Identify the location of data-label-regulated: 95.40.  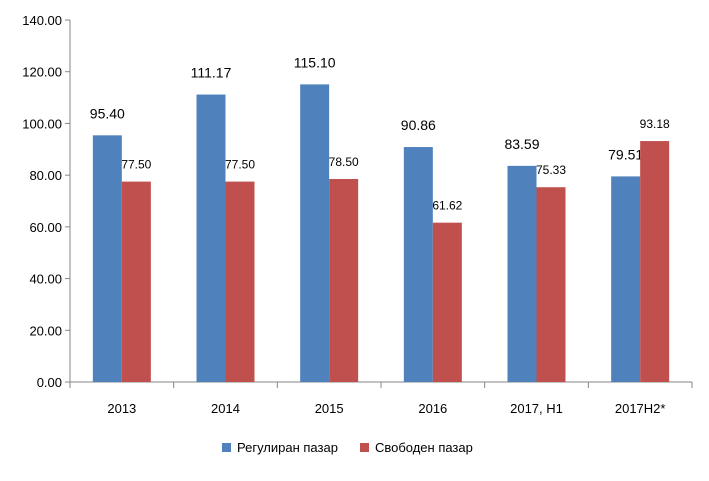
(107, 113).